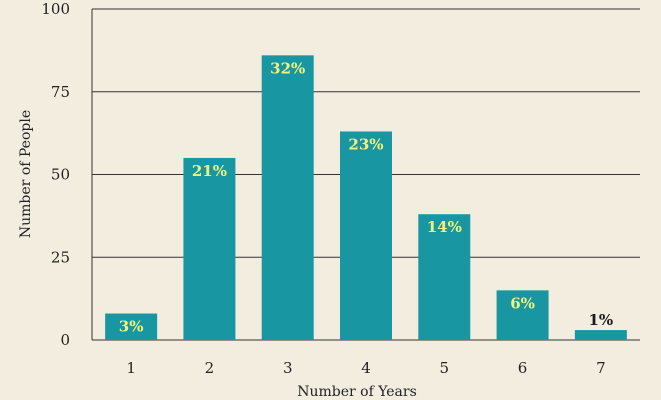  I want to click on x-tick-label: 5, so click(445, 368).